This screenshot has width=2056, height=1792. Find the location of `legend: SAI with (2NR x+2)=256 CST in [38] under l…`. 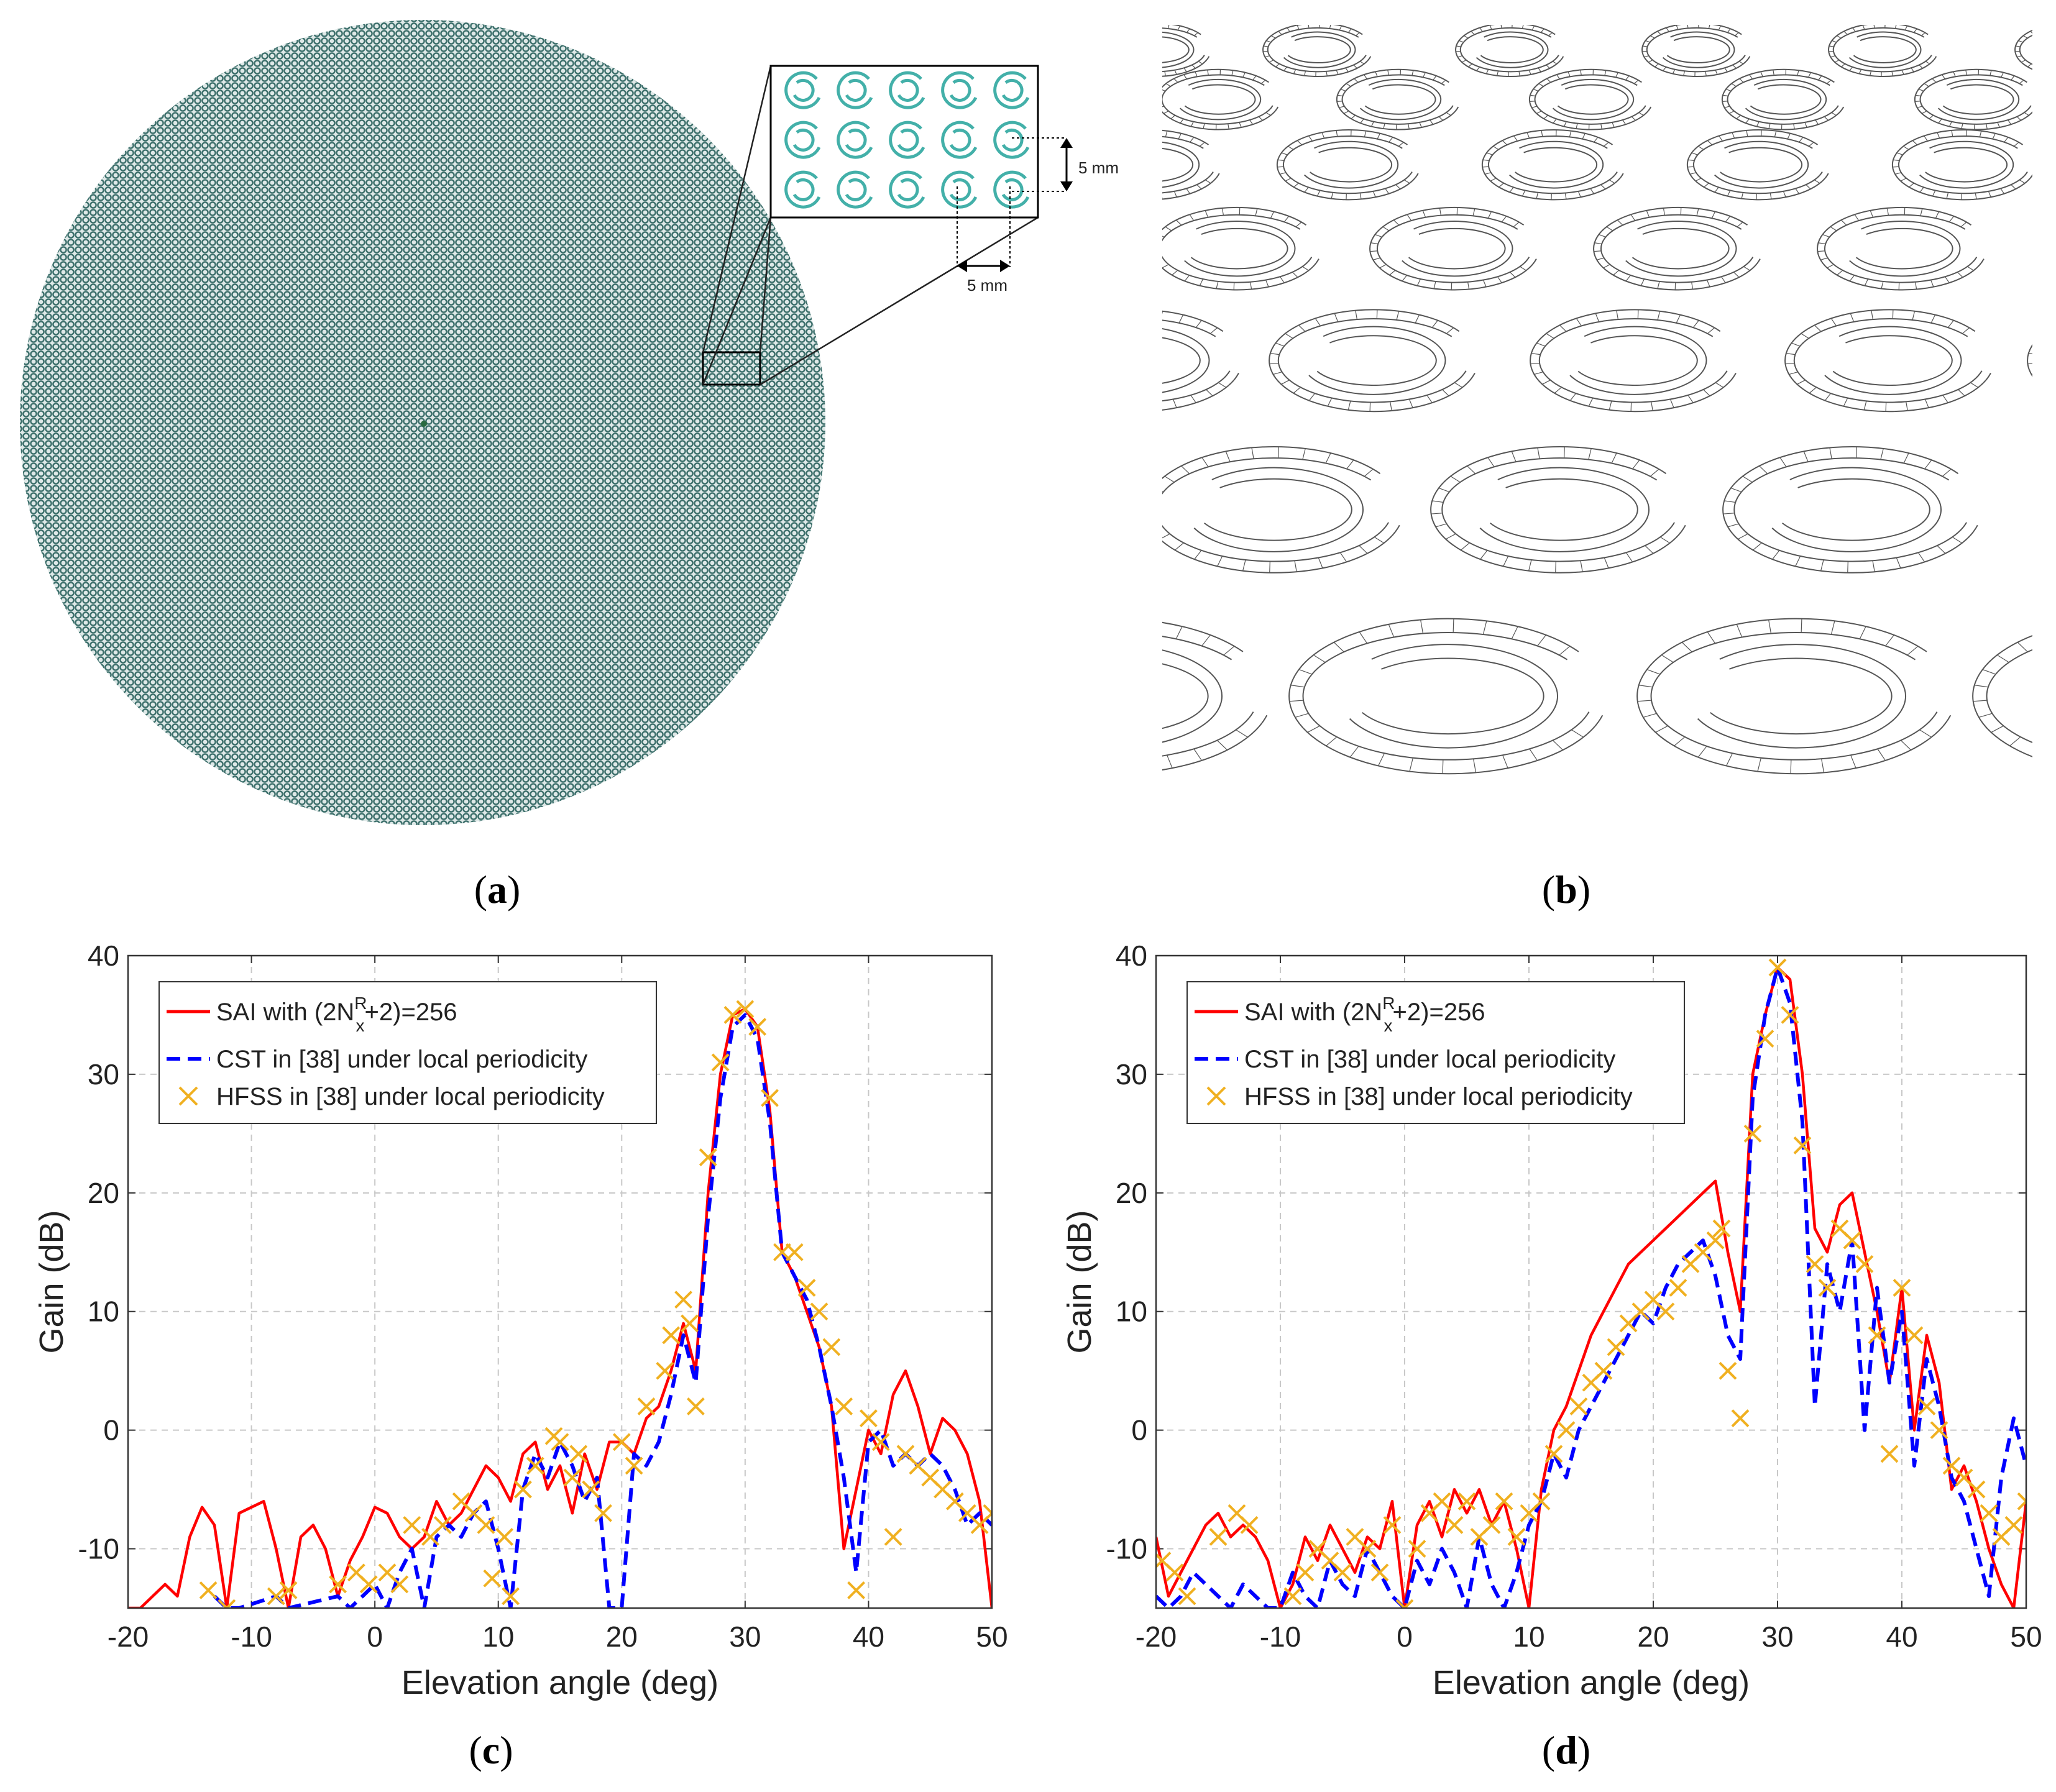

legend: SAI with (2NR x+2)=256 CST in [38] under l… is located at coordinates (1435, 1052).